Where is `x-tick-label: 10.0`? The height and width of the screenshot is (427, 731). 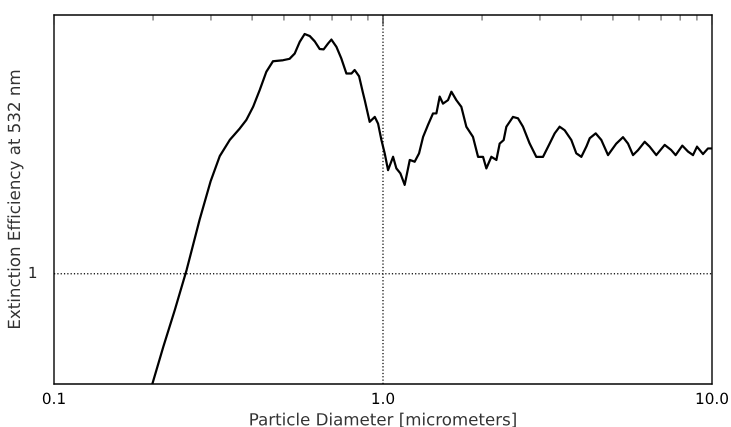 x-tick-label: 10.0 is located at coordinates (712, 398).